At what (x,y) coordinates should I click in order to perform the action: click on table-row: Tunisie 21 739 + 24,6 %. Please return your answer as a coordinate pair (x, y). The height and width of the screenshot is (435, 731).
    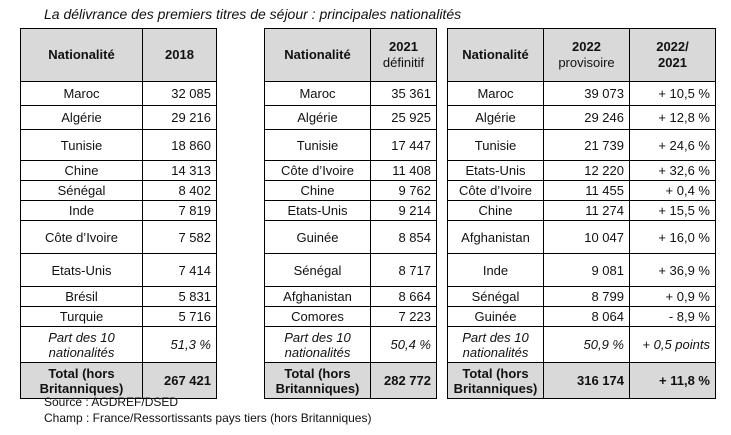
    Looking at the image, I should click on (581, 145).